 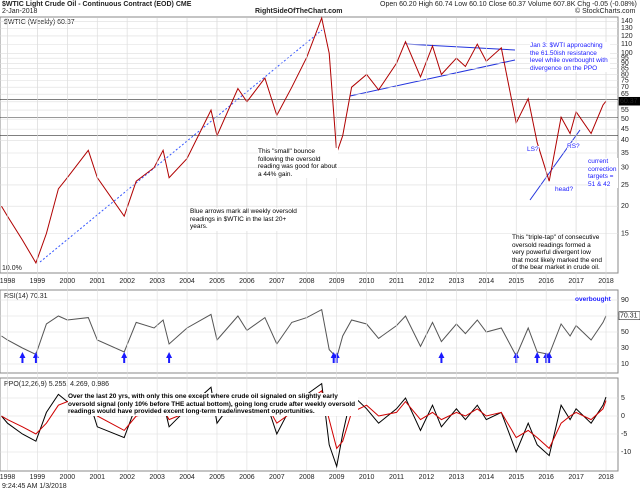 I want to click on last-value: 70.31, so click(x=629, y=316).